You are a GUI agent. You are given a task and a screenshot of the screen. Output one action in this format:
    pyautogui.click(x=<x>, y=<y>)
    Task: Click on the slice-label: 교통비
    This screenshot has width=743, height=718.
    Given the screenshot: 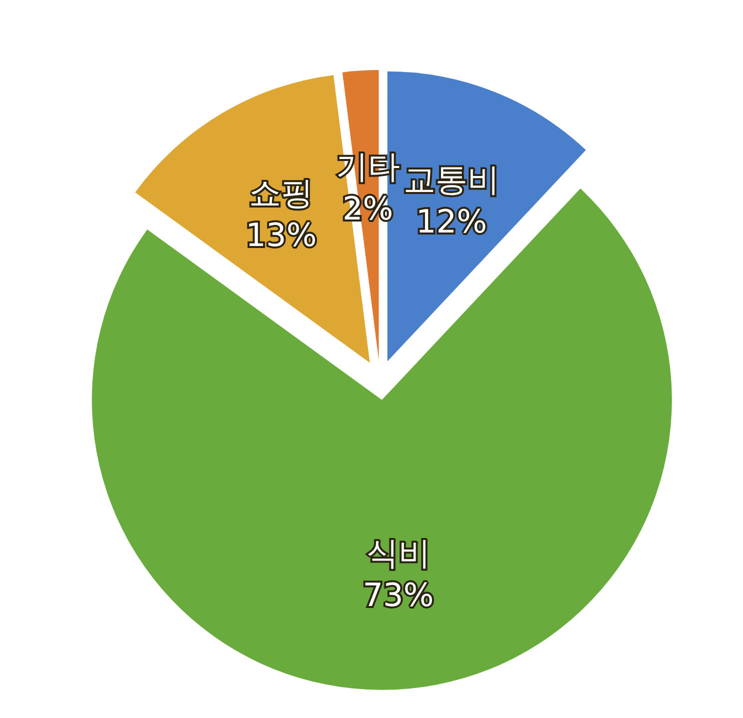 What is the action you would take?
    pyautogui.click(x=451, y=179)
    